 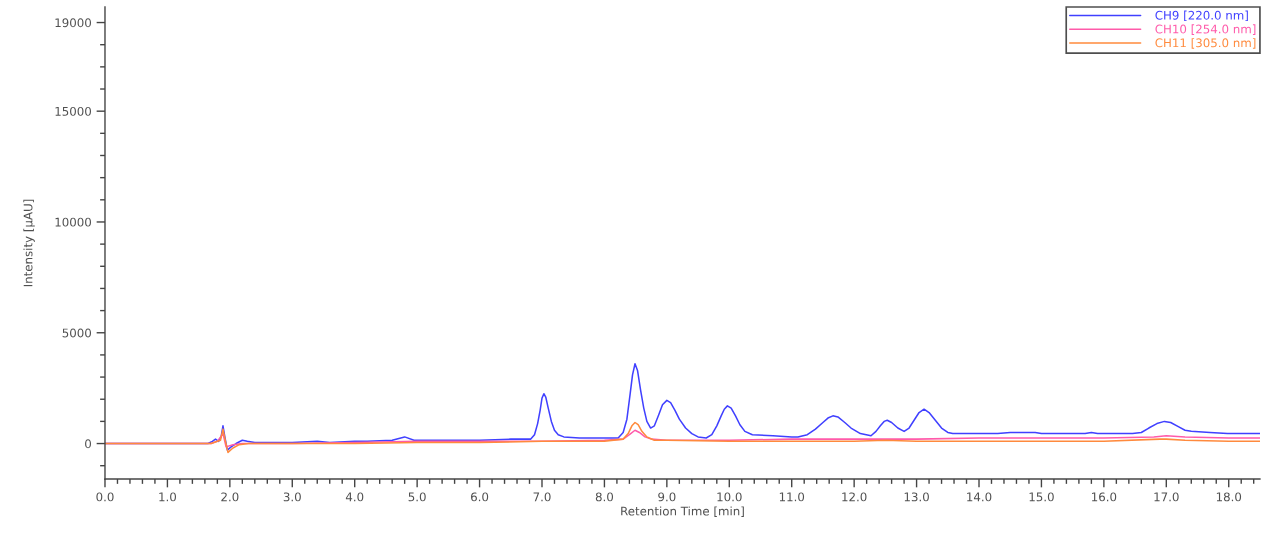 What do you see at coordinates (916, 497) in the screenshot?
I see `x-tick-label: 13.0` at bounding box center [916, 497].